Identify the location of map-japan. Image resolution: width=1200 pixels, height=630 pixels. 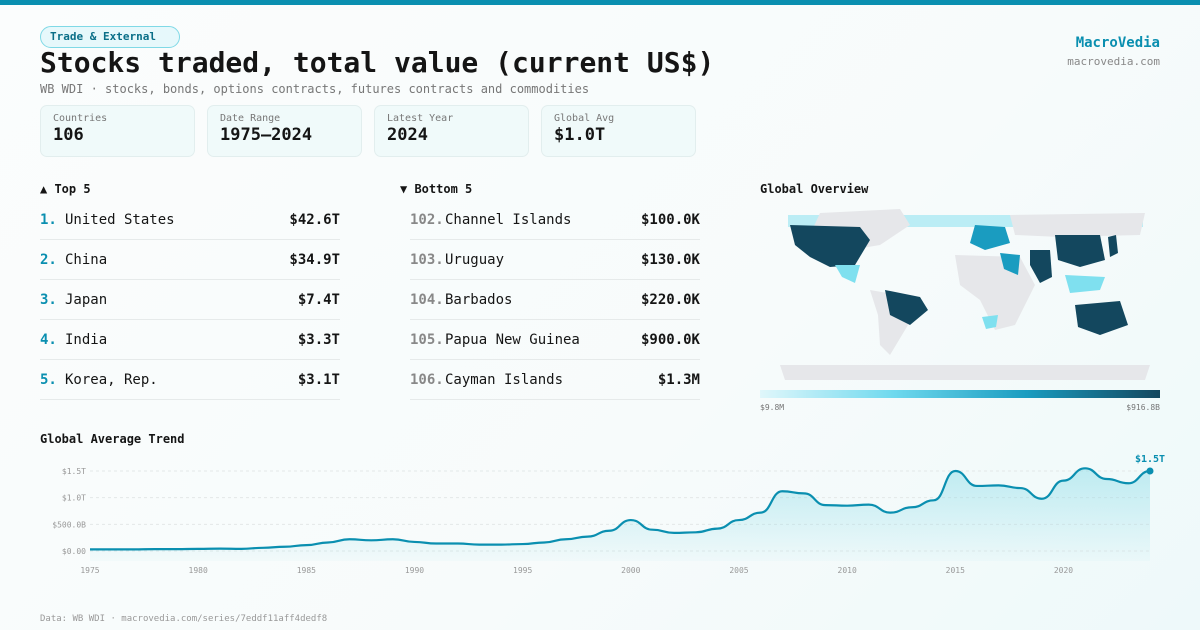
(1113, 246).